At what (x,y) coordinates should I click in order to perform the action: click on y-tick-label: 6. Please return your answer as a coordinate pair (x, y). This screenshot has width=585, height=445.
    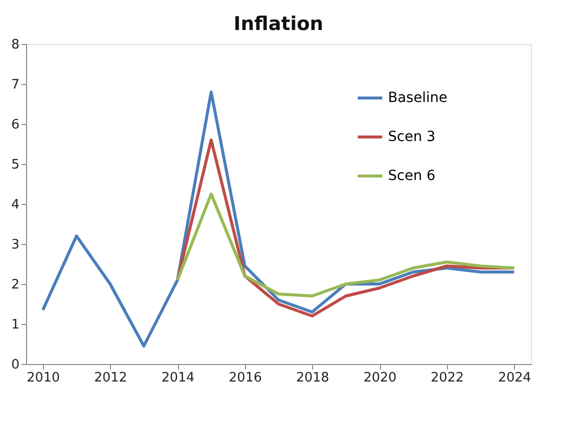
    Looking at the image, I should click on (15, 125).